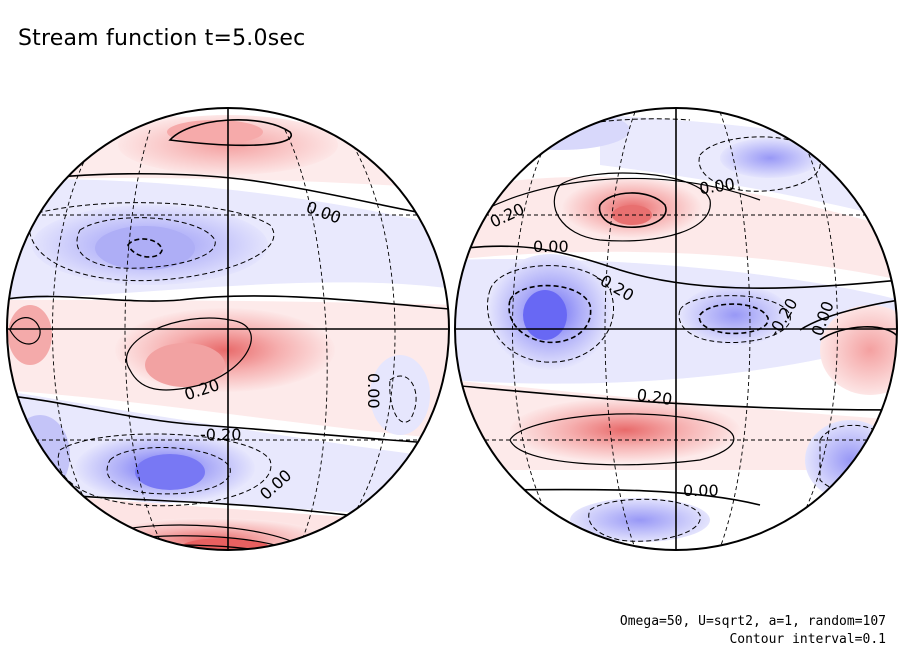  What do you see at coordinates (30, 335) in the screenshot?
I see `left-west-high` at bounding box center [30, 335].